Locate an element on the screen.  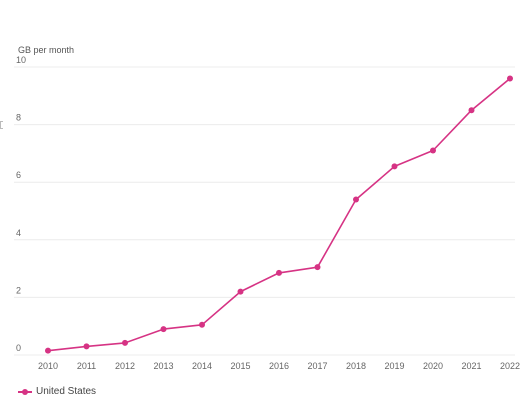
x-tick-label-2020: 2020 is located at coordinates (433, 366).